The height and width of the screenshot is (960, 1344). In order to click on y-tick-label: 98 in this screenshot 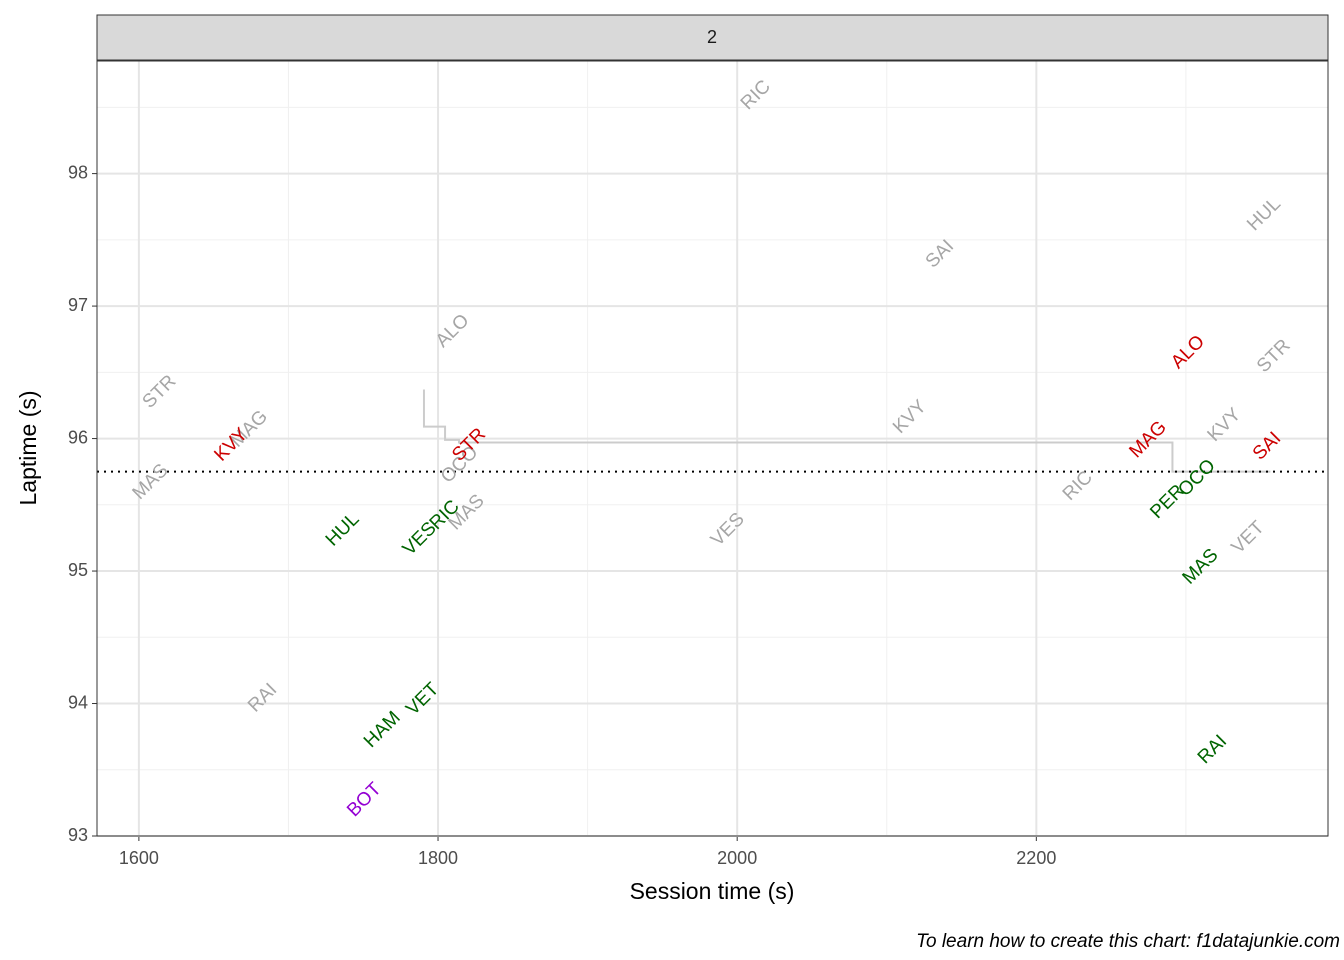, I will do `click(78, 172)`.